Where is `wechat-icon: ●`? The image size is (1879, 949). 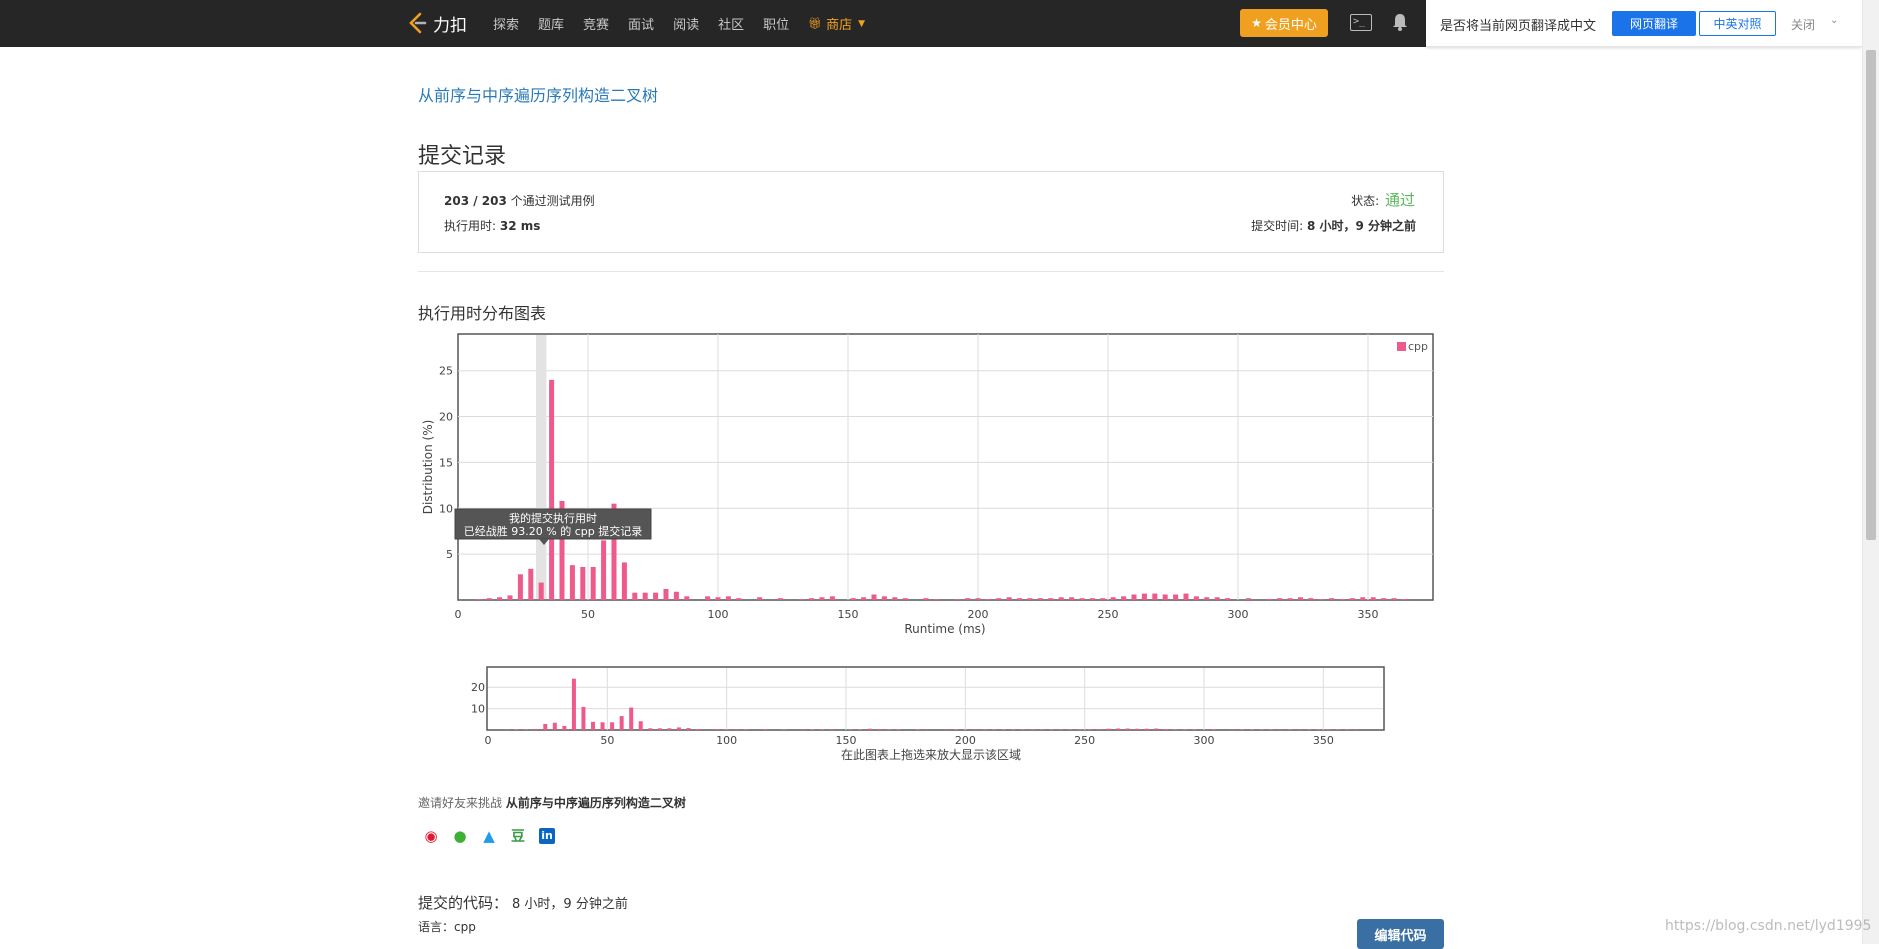
wechat-icon: ● is located at coordinates (460, 836).